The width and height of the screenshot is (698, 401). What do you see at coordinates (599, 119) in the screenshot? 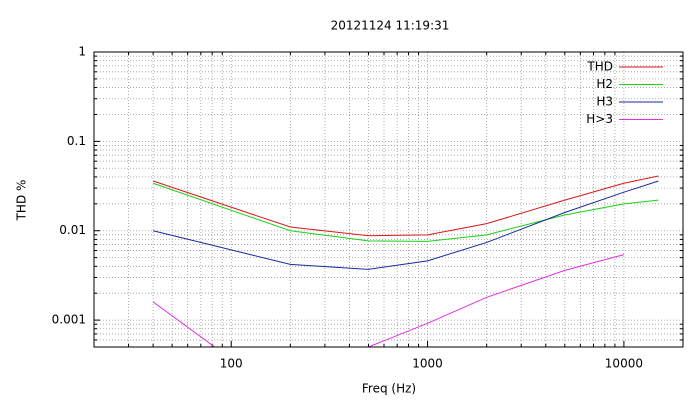
I see `legend-label: H>3` at bounding box center [599, 119].